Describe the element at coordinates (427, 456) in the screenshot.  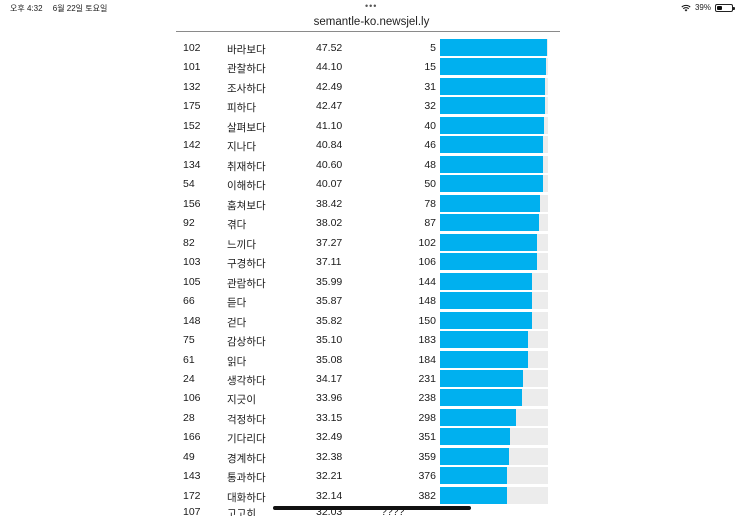
I see `similarity-rank: 359` at that location.